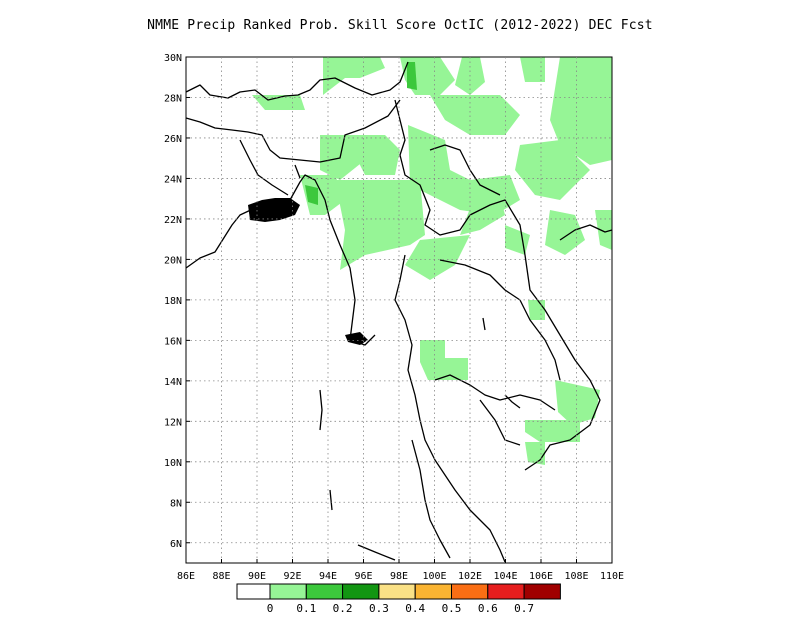 Image resolution: width=800 pixels, height=618 pixels. Describe the element at coordinates (173, 382) in the screenshot. I see `lat-tick-label: 14N` at that location.